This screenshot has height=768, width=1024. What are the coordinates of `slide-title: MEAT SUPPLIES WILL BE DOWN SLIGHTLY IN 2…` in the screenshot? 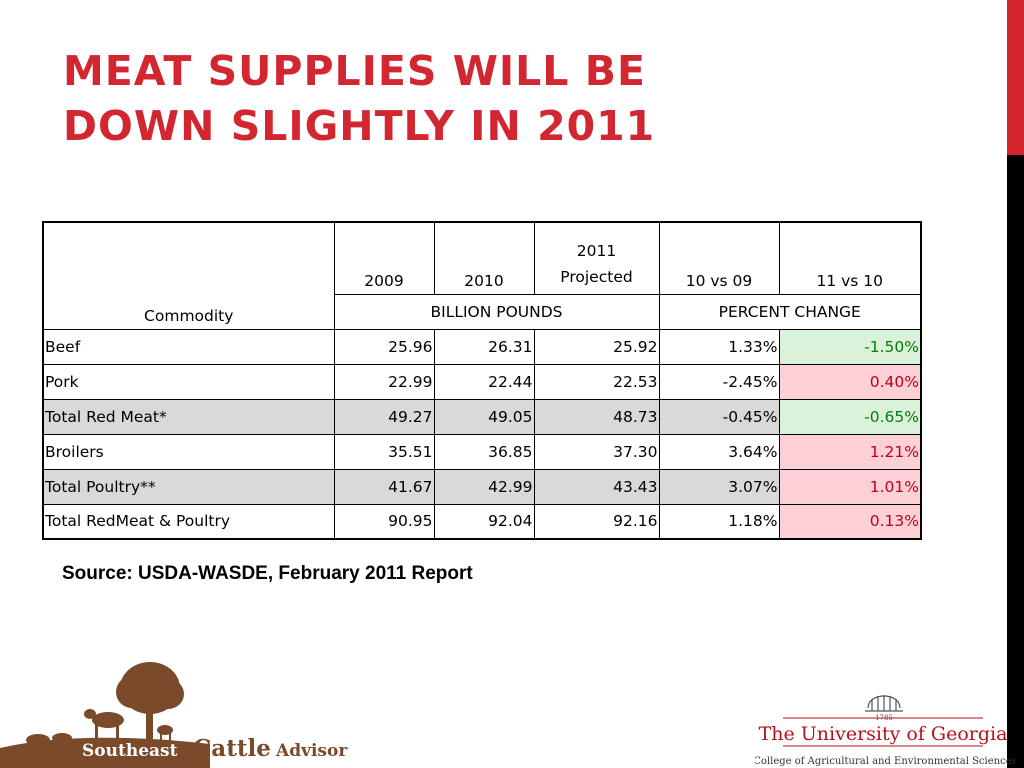 It's located at (513, 99).